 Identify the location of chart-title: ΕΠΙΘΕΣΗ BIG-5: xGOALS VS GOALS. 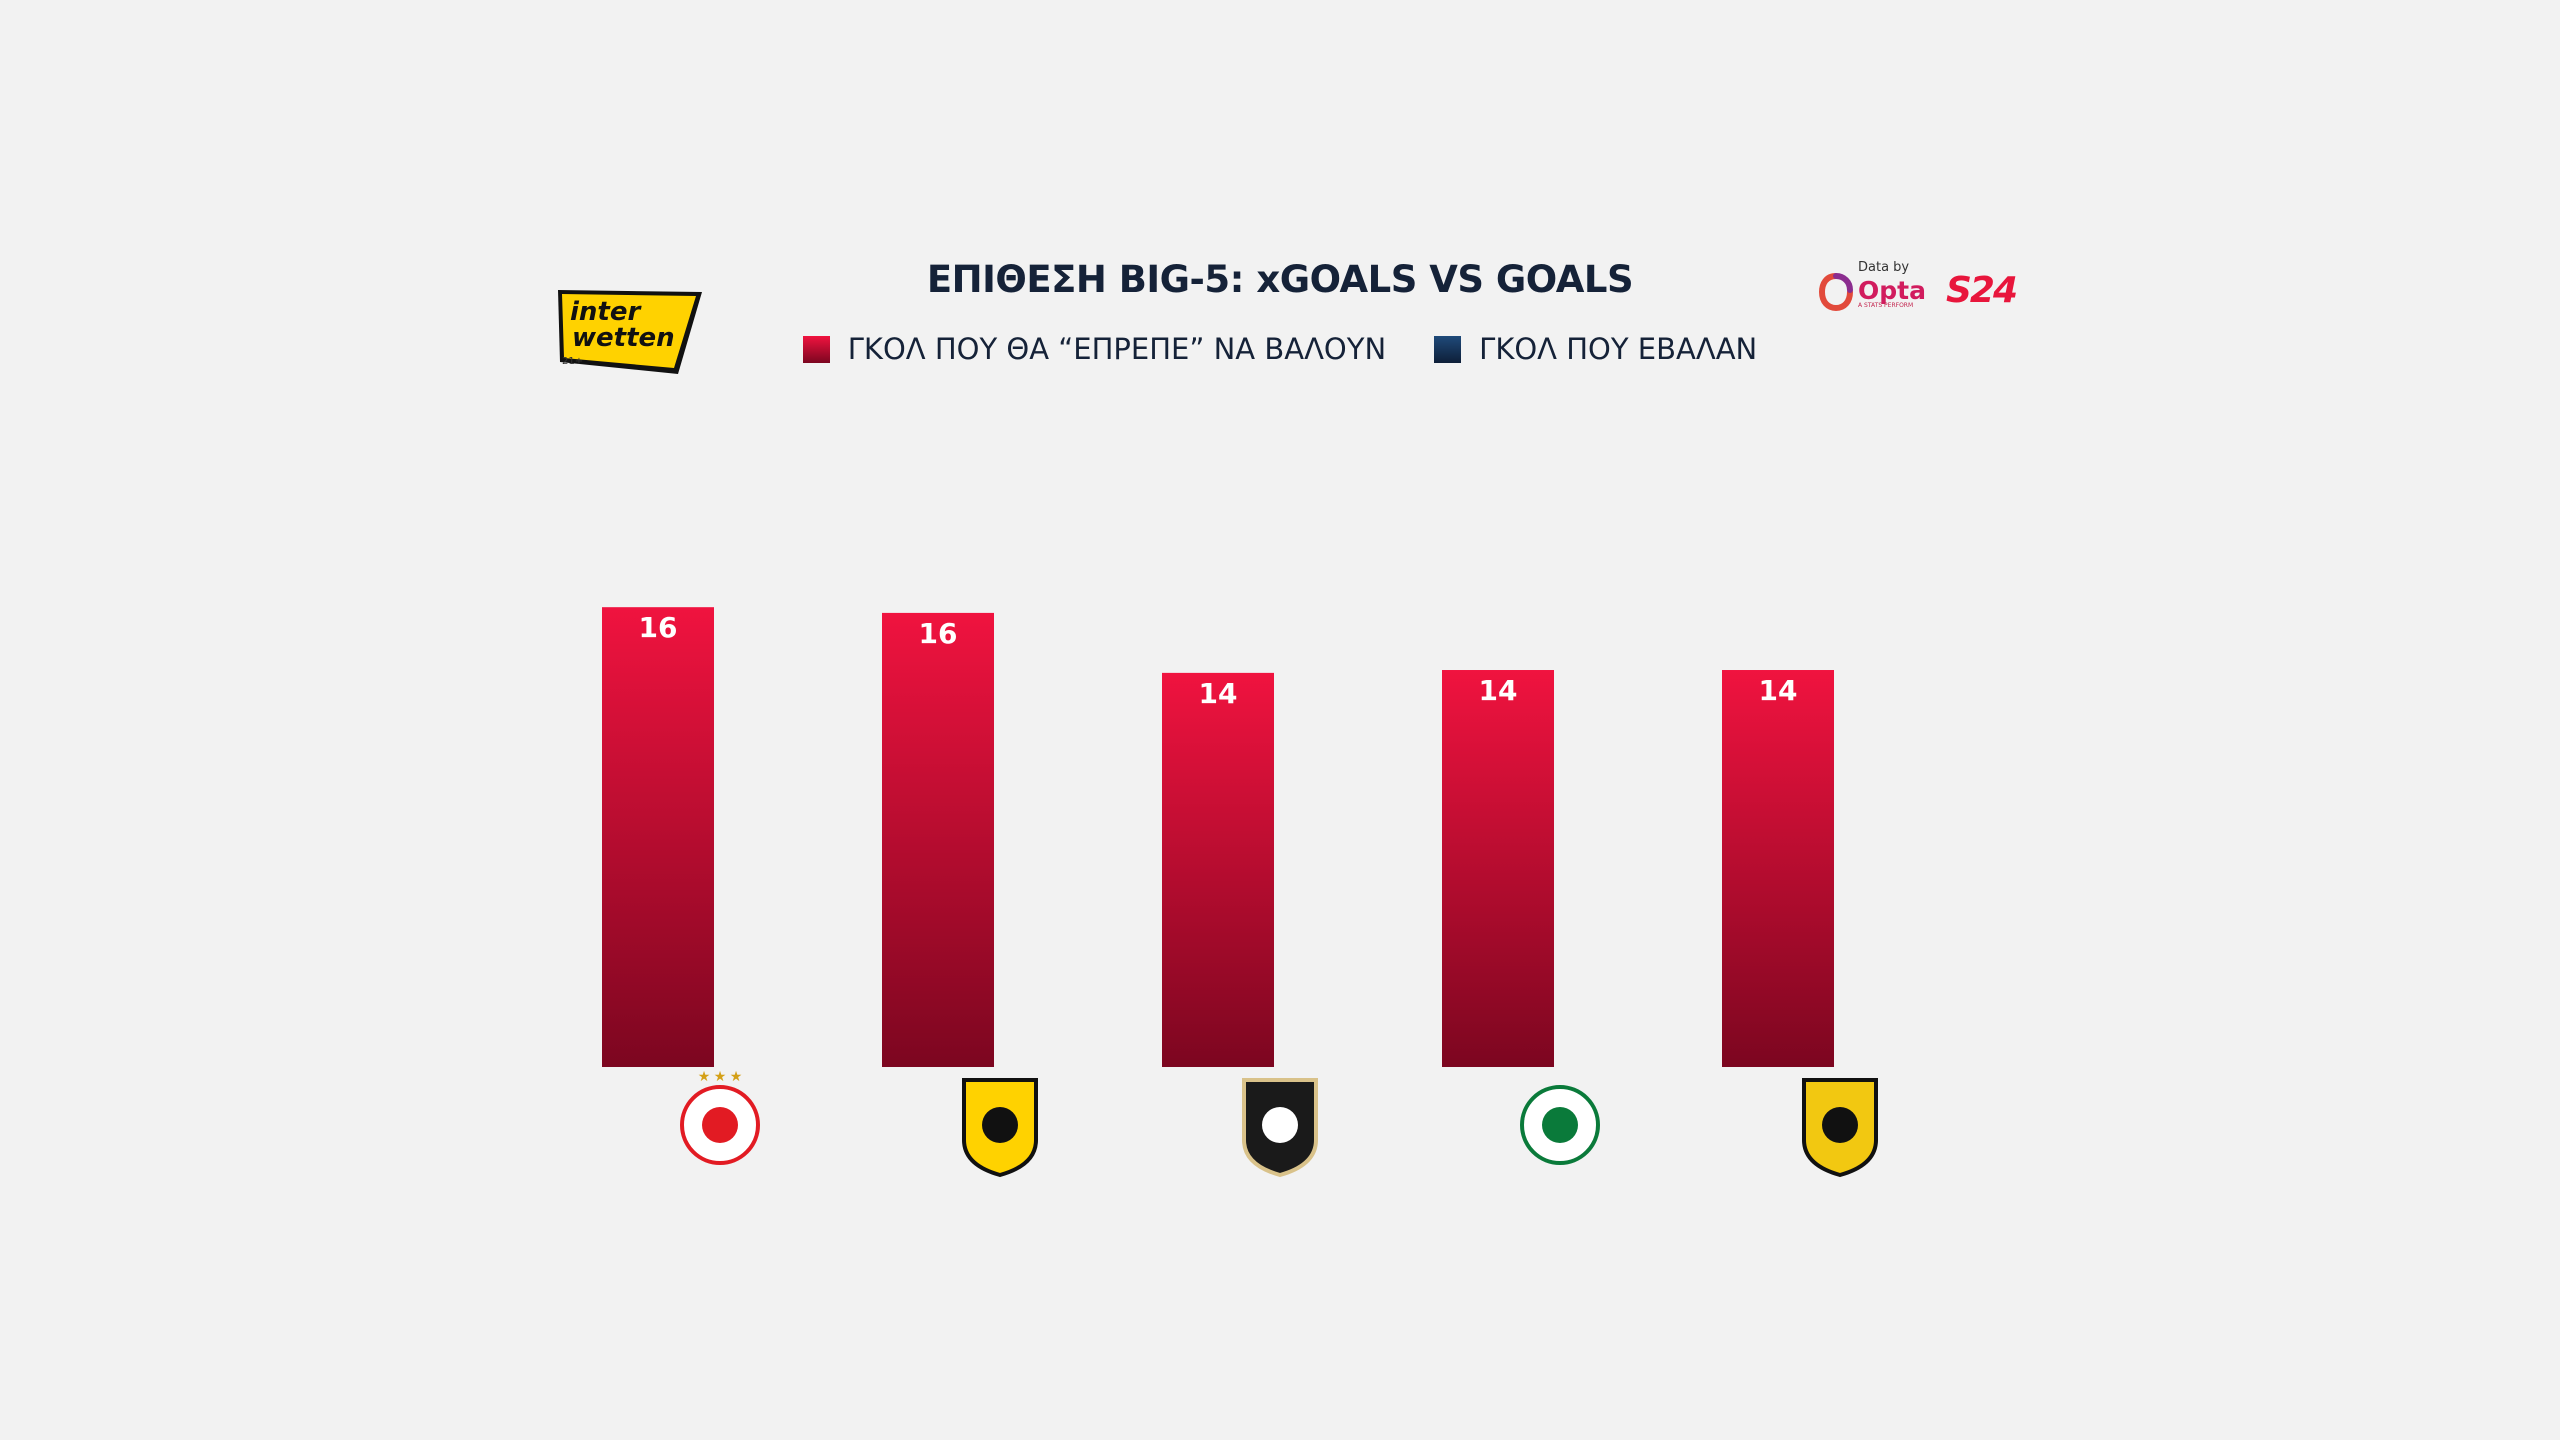
(1280, 279).